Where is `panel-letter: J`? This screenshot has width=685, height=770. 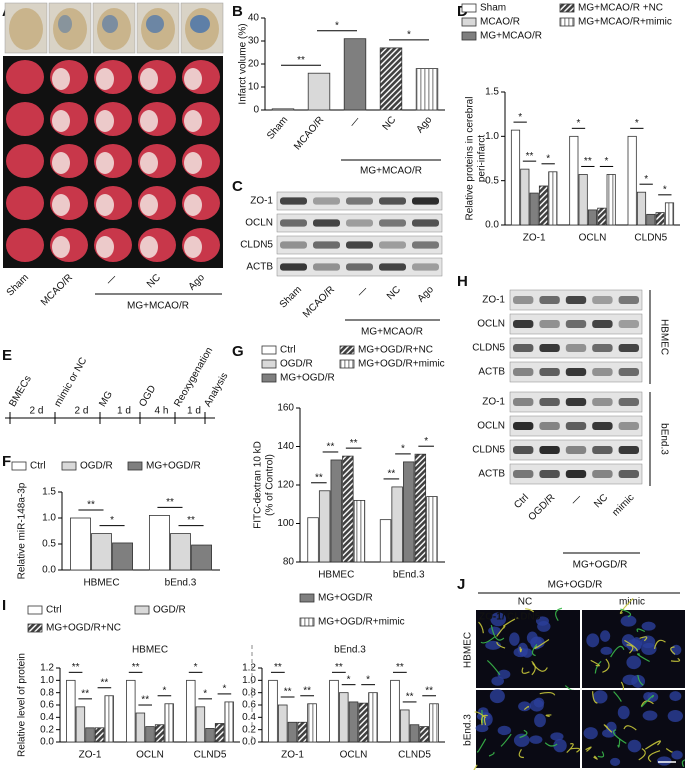 panel-letter: J is located at coordinates (461, 584).